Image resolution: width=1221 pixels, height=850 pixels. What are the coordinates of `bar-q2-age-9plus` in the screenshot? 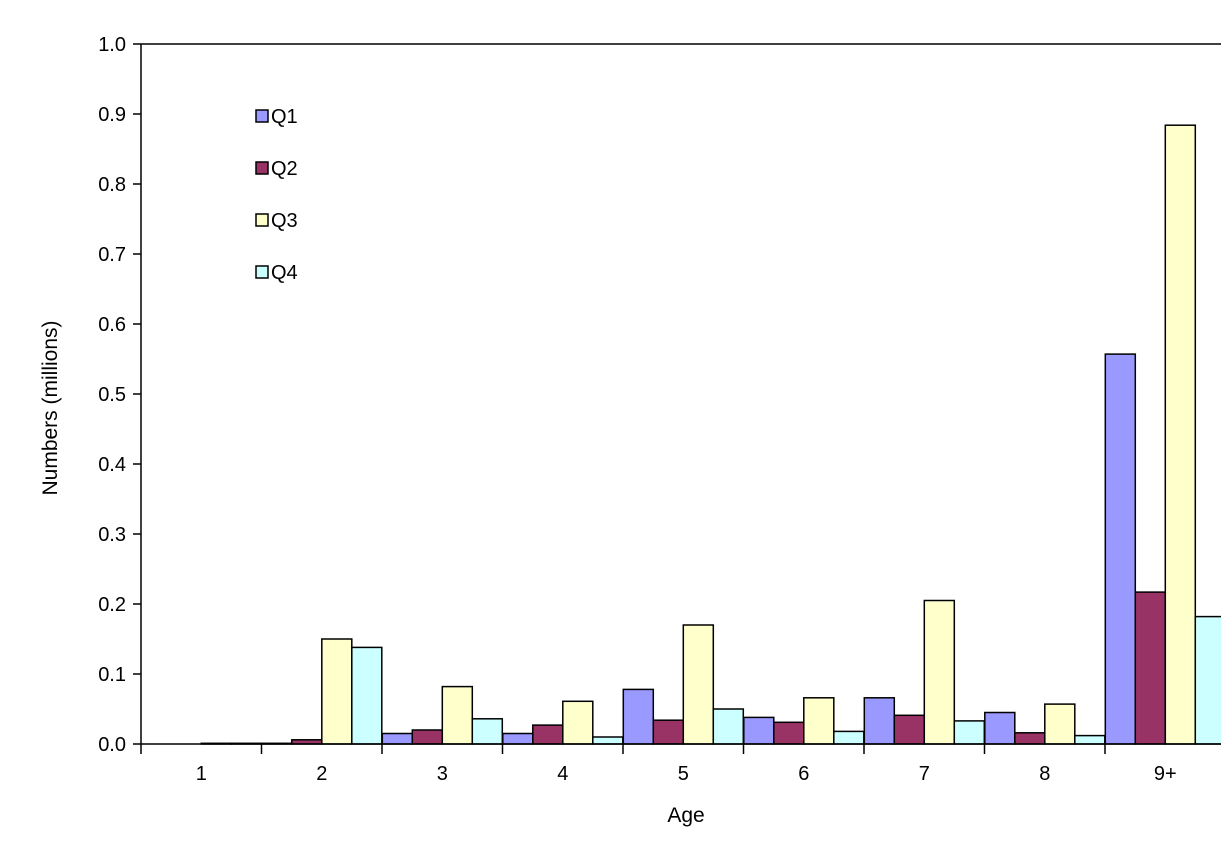 It's located at (1150, 668).